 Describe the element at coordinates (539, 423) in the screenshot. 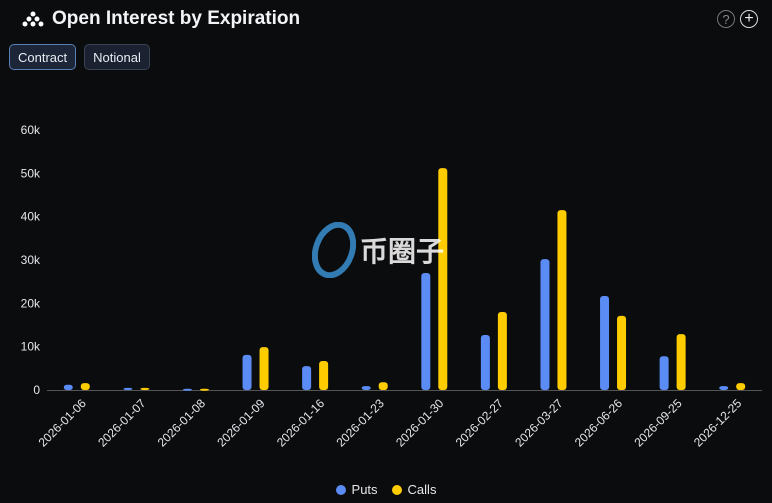

I see `x-tick-label: 2026-03-27` at that location.